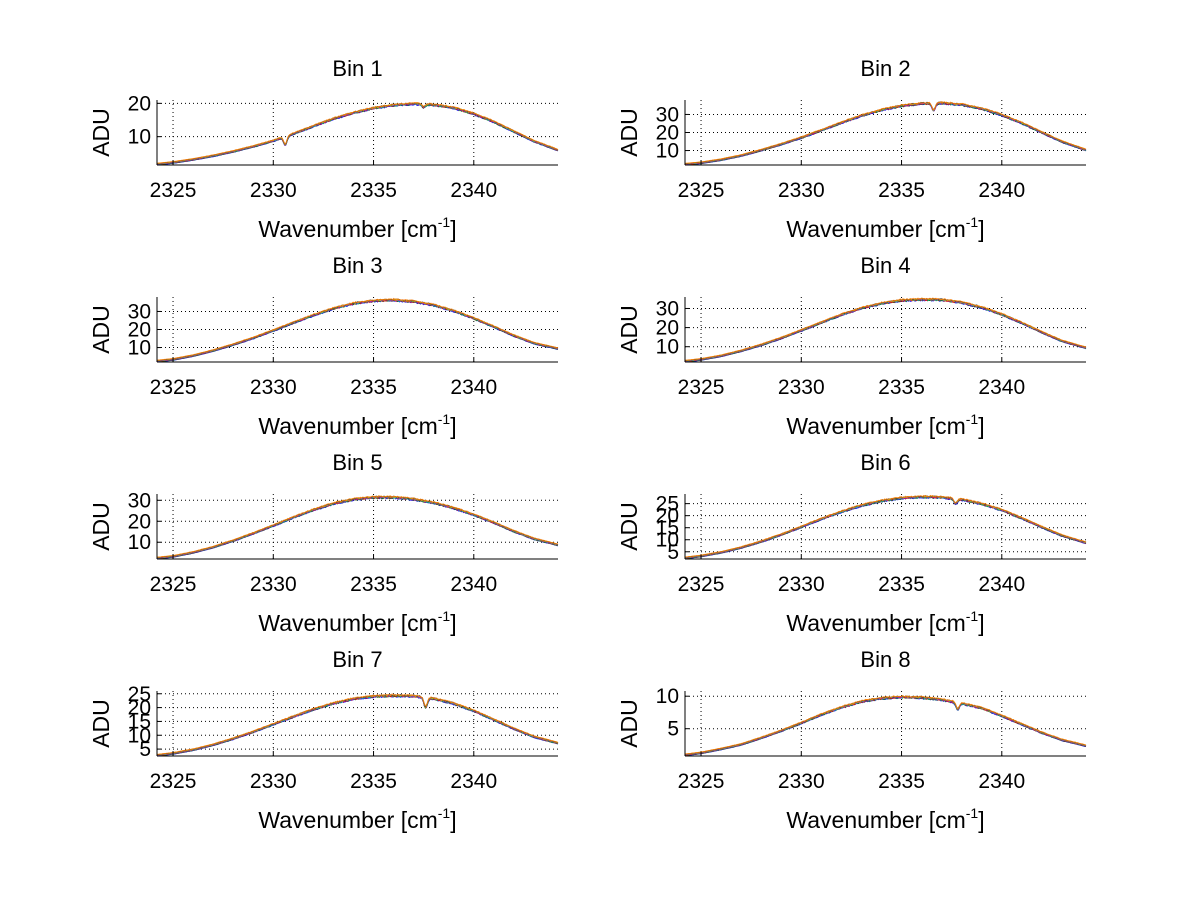 This screenshot has height=901, width=1200. I want to click on subplot-title: Bin 6, so click(885, 462).